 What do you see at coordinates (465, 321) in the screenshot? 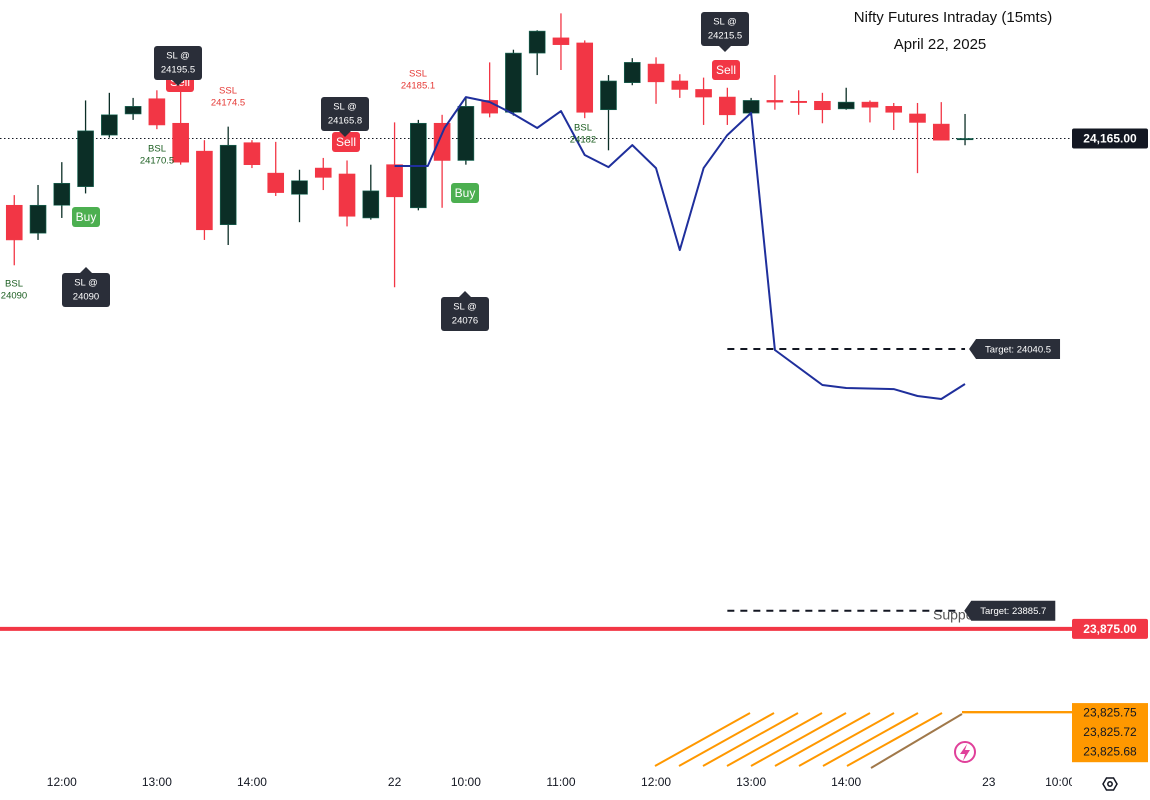
I see `sl-label: 24076` at bounding box center [465, 321].